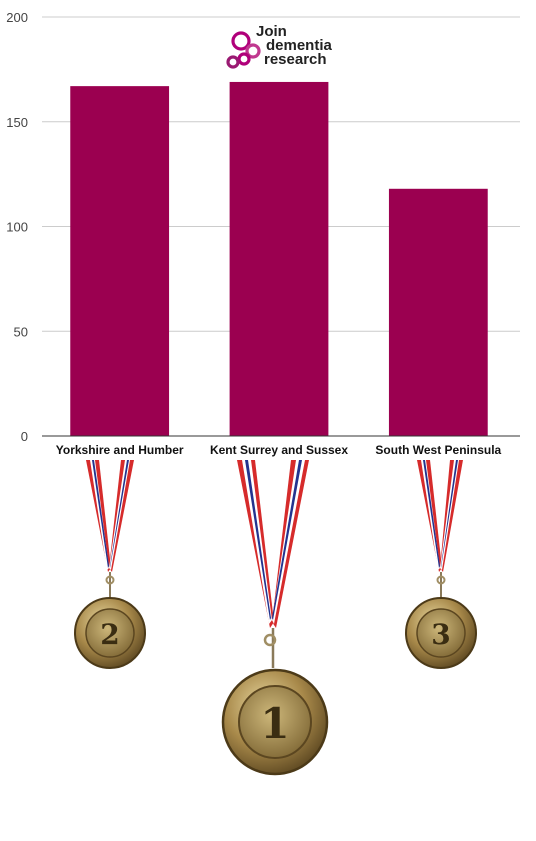 This screenshot has width=536, height=841. Describe the element at coordinates (440, 634) in the screenshot. I see `medal-3-number: 3` at that location.